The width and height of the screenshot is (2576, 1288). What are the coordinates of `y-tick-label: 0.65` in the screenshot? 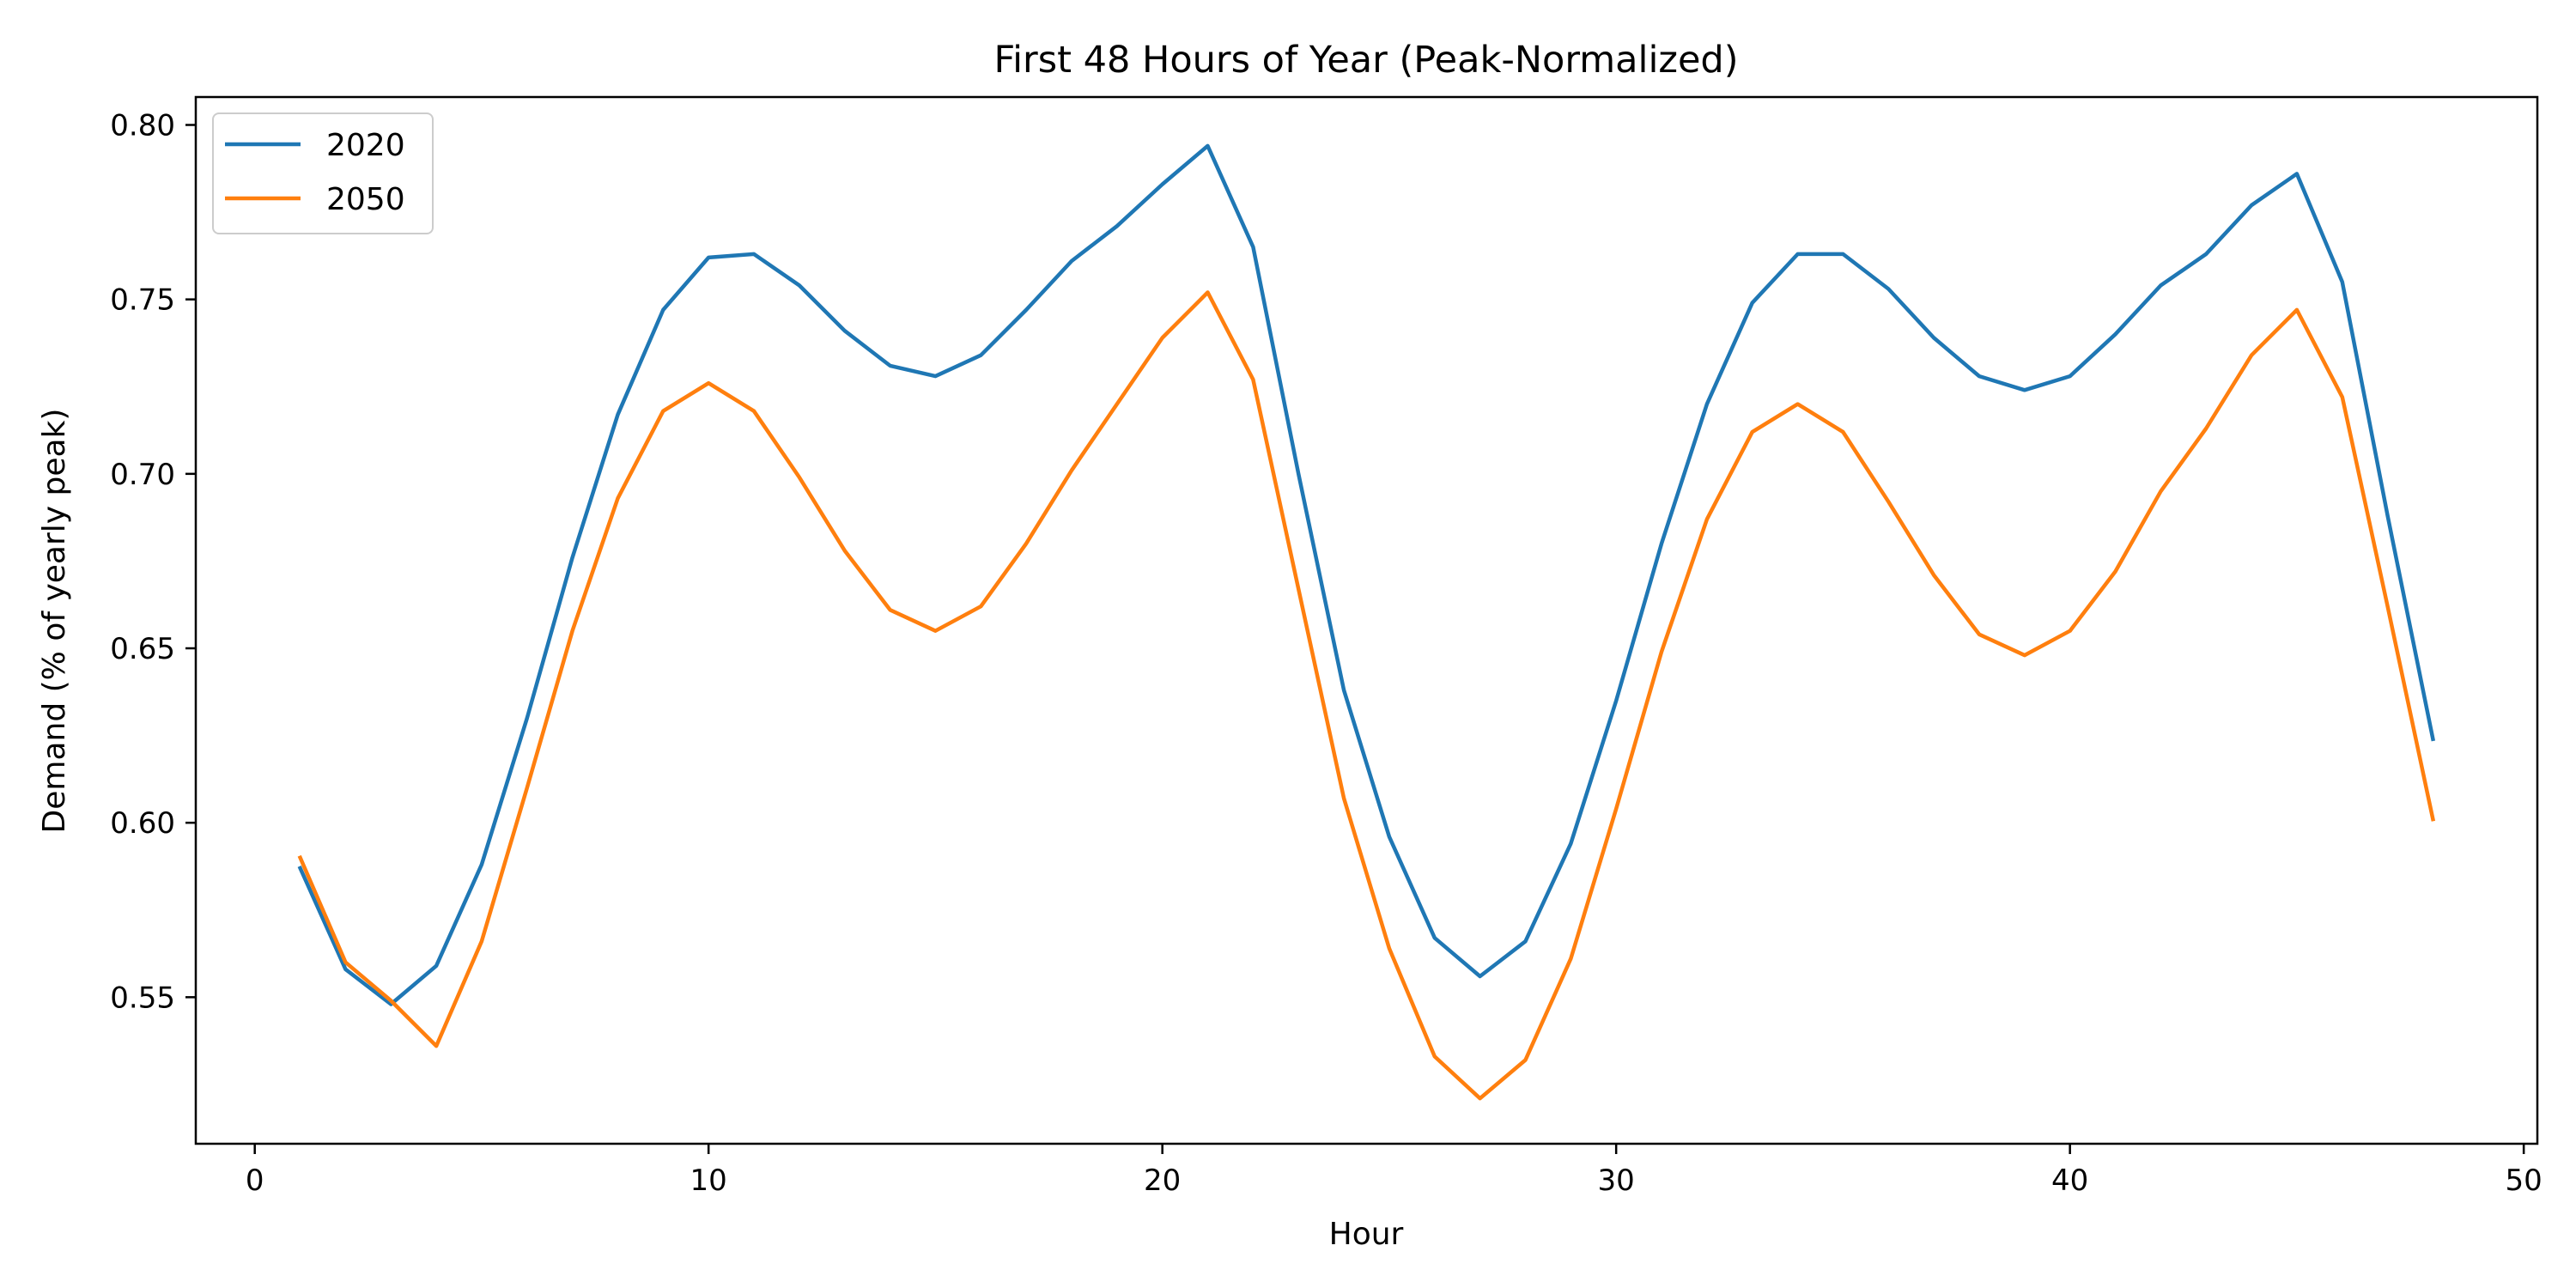 It's located at (143, 649).